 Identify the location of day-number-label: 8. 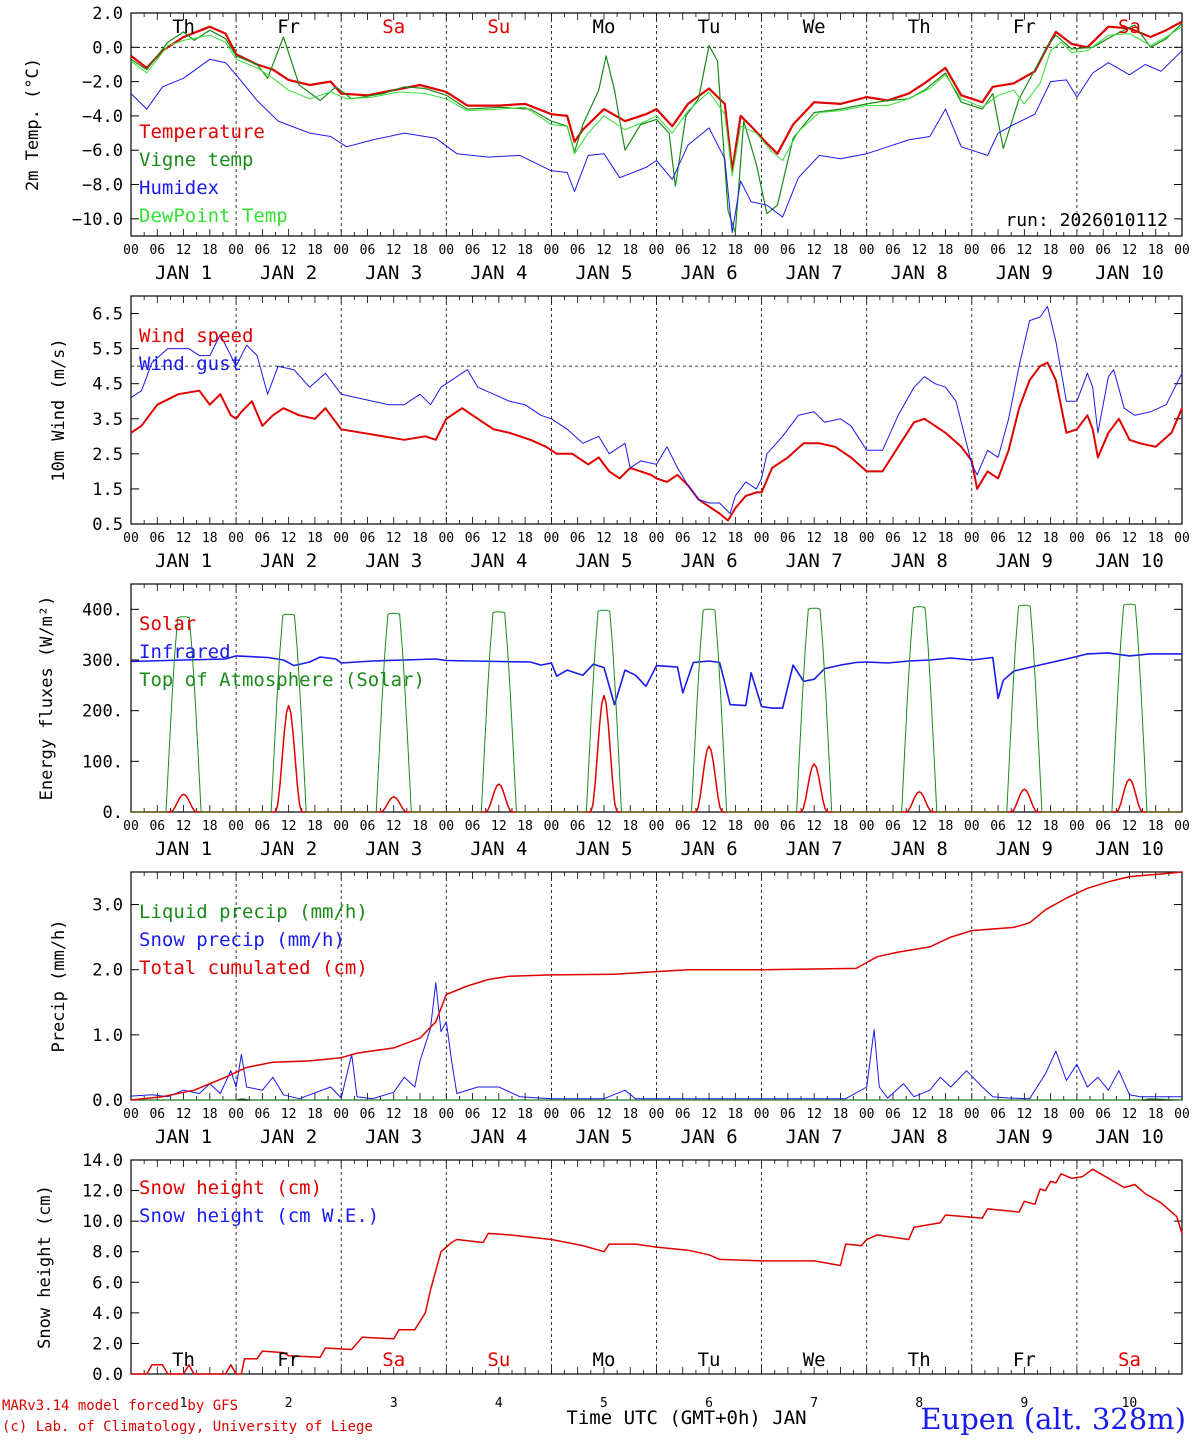
(919, 1403).